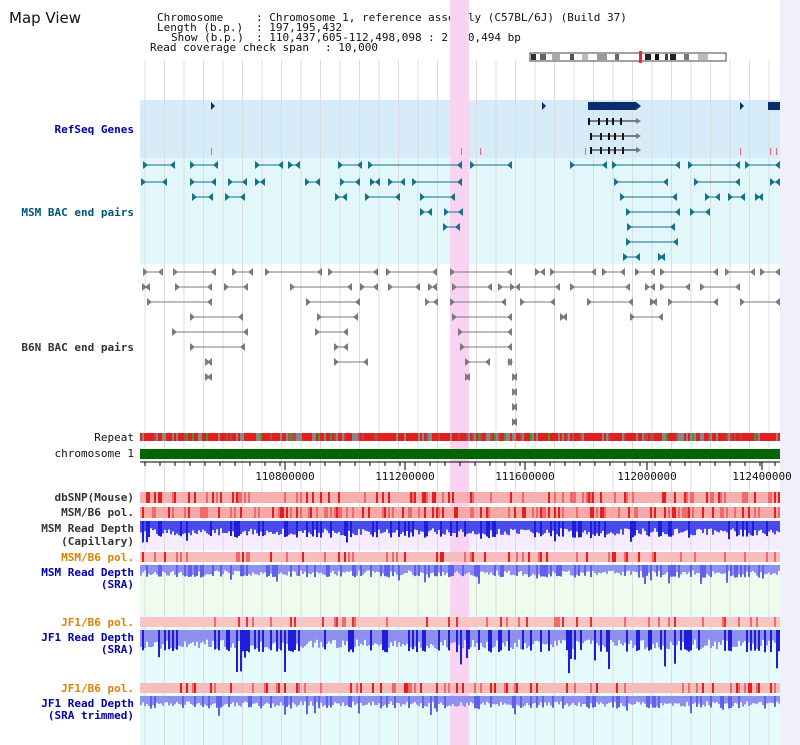 The width and height of the screenshot is (800, 745). What do you see at coordinates (94, 129) in the screenshot?
I see `label-refseq-genes: RefSeq Genes` at bounding box center [94, 129].